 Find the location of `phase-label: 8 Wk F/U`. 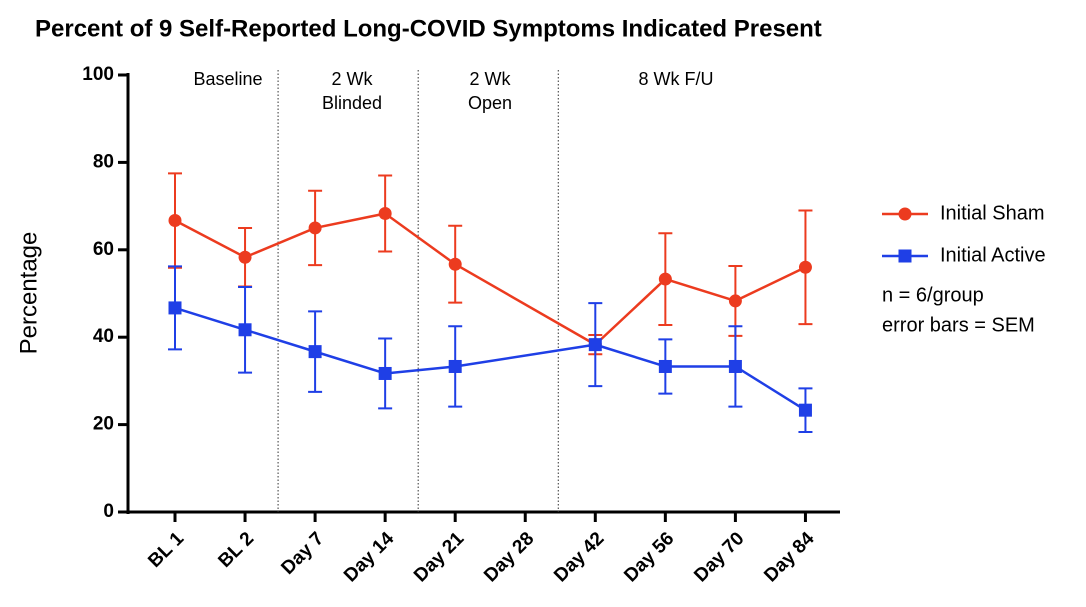

phase-label: 8 Wk F/U is located at coordinates (676, 79).